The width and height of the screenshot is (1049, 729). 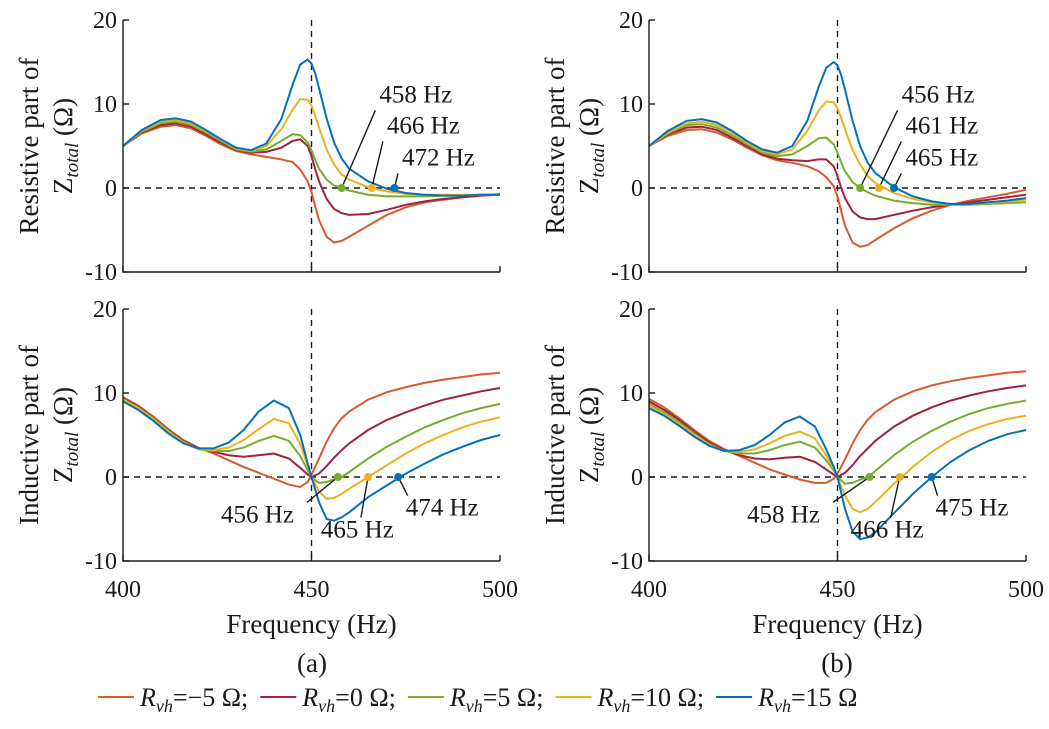 What do you see at coordinates (938, 94) in the screenshot?
I see `chart-top-b-marker-label: 456 Hz` at bounding box center [938, 94].